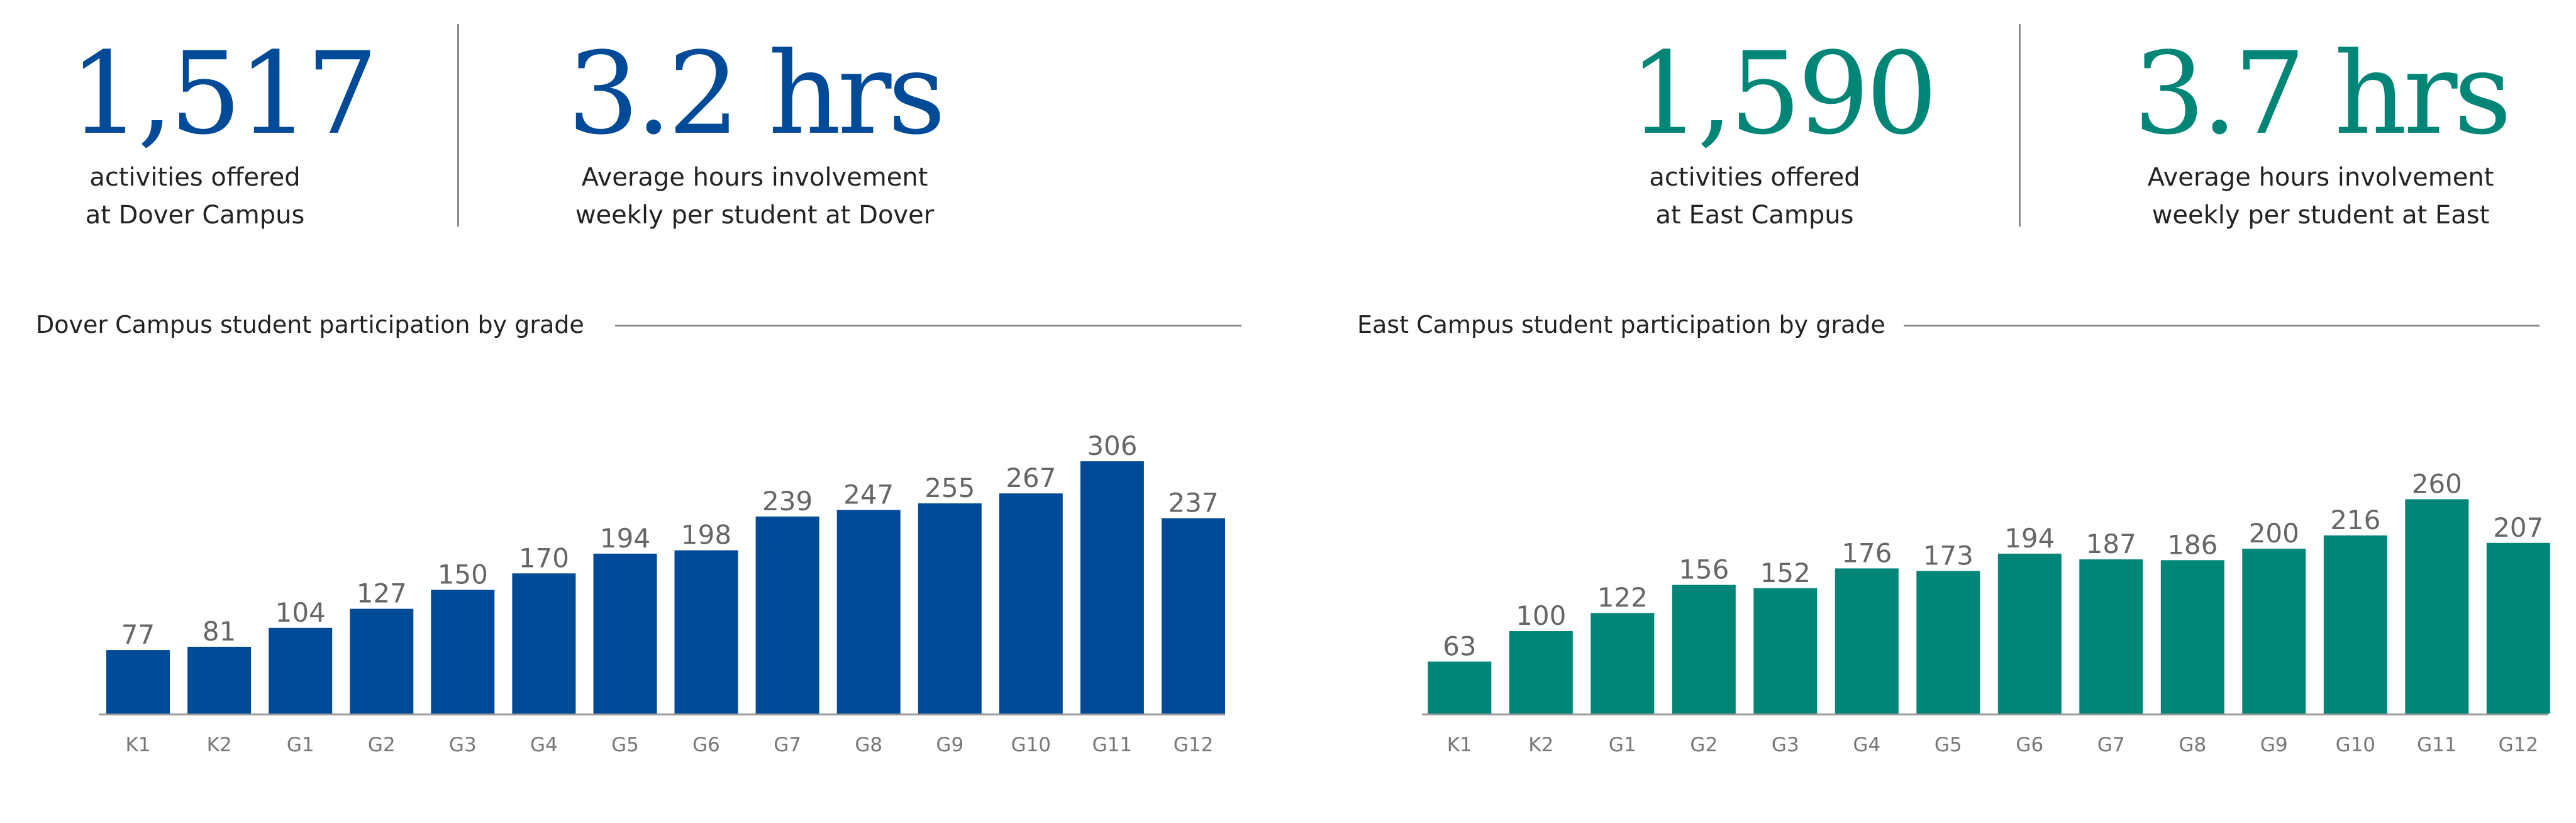 The height and width of the screenshot is (823, 2576). What do you see at coordinates (1193, 745) in the screenshot?
I see `dover-tick-label-g12: G12` at bounding box center [1193, 745].